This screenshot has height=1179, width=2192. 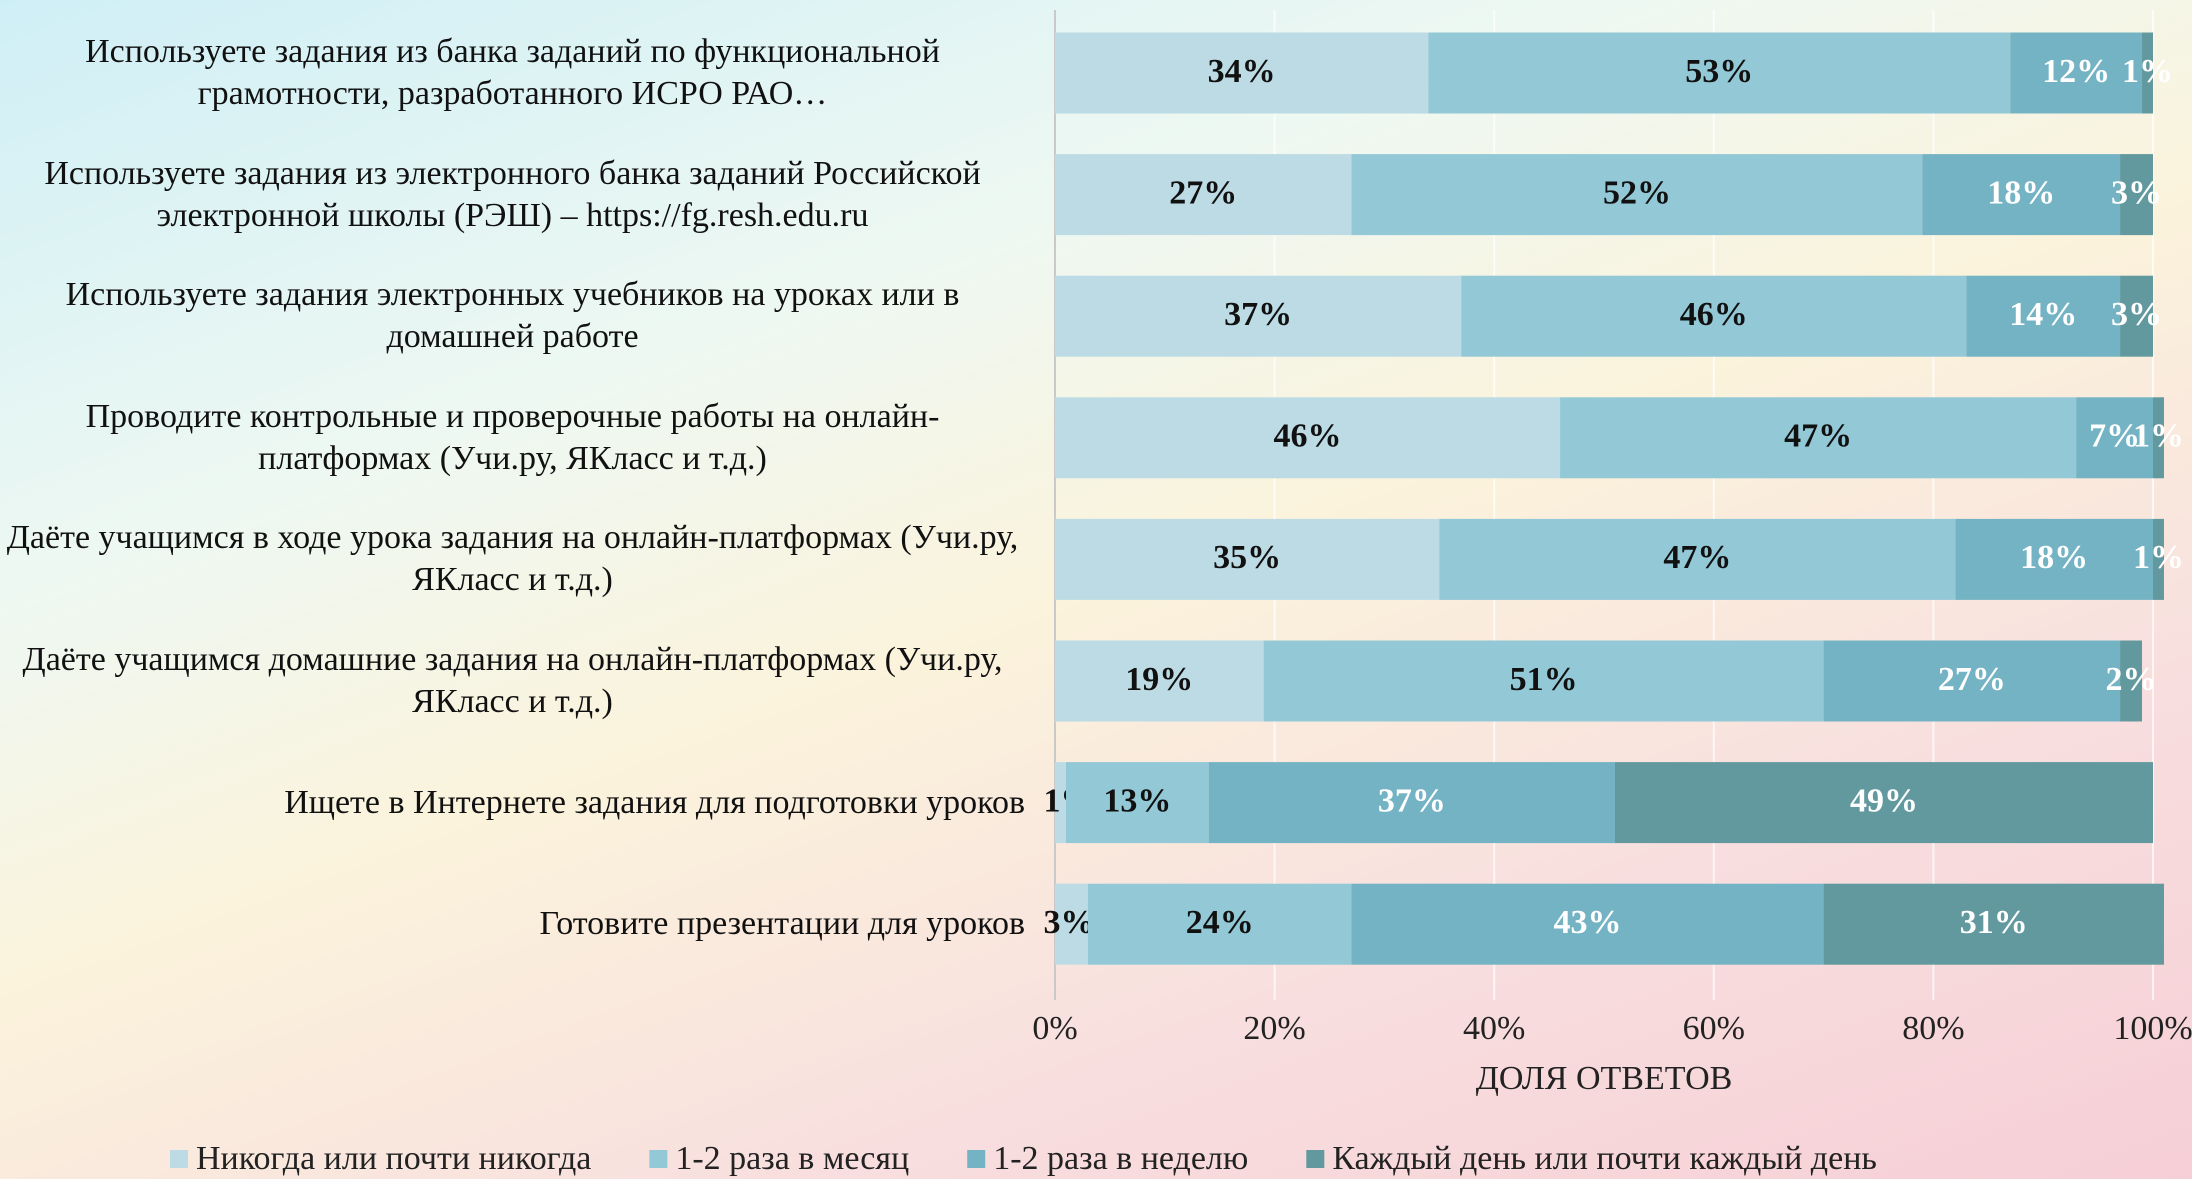 I want to click on category-label: Готовите презентации для уроков, so click(x=512, y=924).